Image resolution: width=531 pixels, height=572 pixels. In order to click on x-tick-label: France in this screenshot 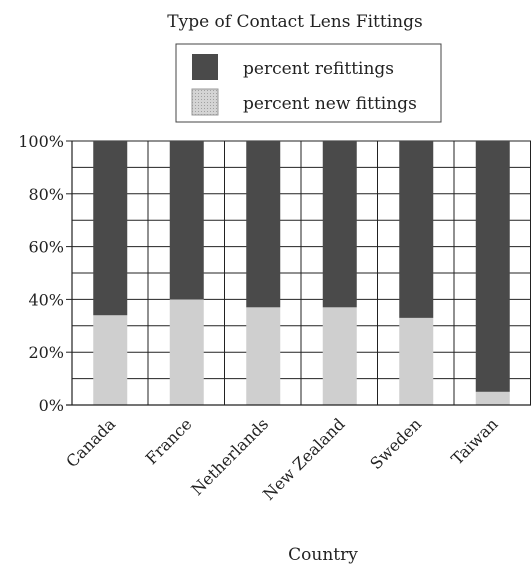, I will do `click(169, 441)`.